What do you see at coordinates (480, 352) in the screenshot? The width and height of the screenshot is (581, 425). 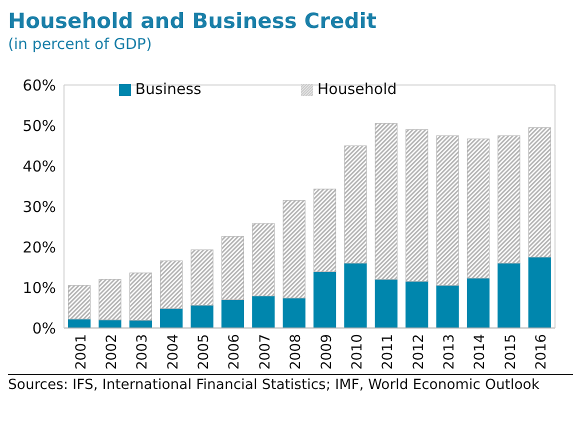 I see `x-tick-label: 2014` at bounding box center [480, 352].